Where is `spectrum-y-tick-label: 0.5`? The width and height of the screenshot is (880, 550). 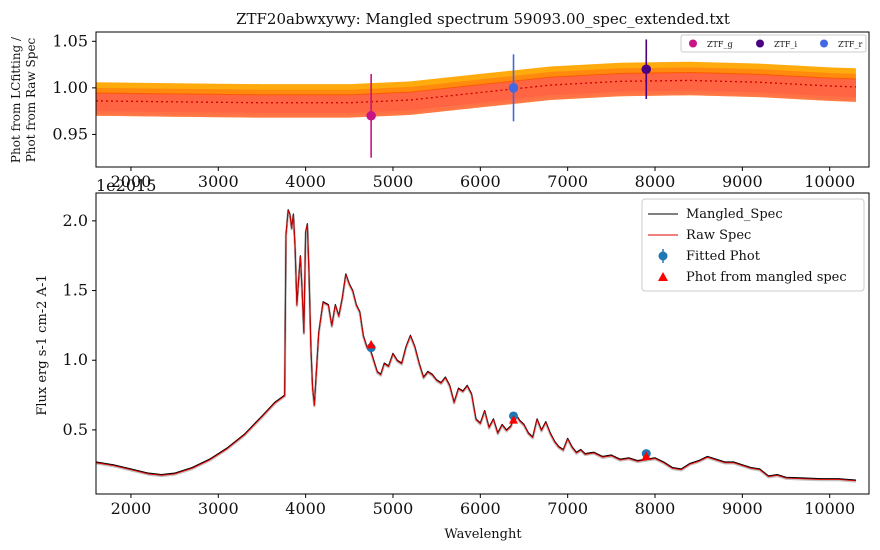 spectrum-y-tick-label: 0.5 is located at coordinates (75, 429).